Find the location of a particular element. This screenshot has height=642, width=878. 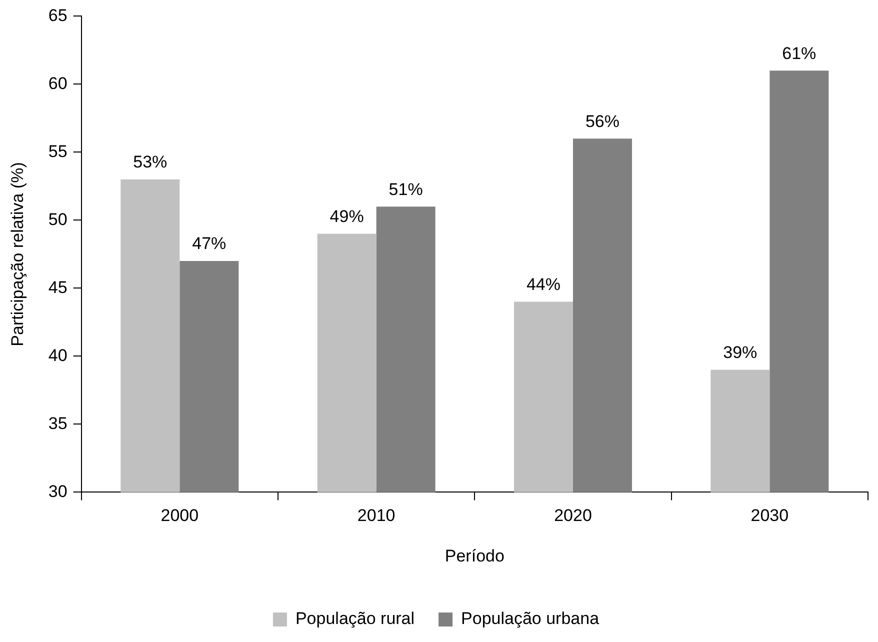

x-axis-title: Período is located at coordinates (474, 556).